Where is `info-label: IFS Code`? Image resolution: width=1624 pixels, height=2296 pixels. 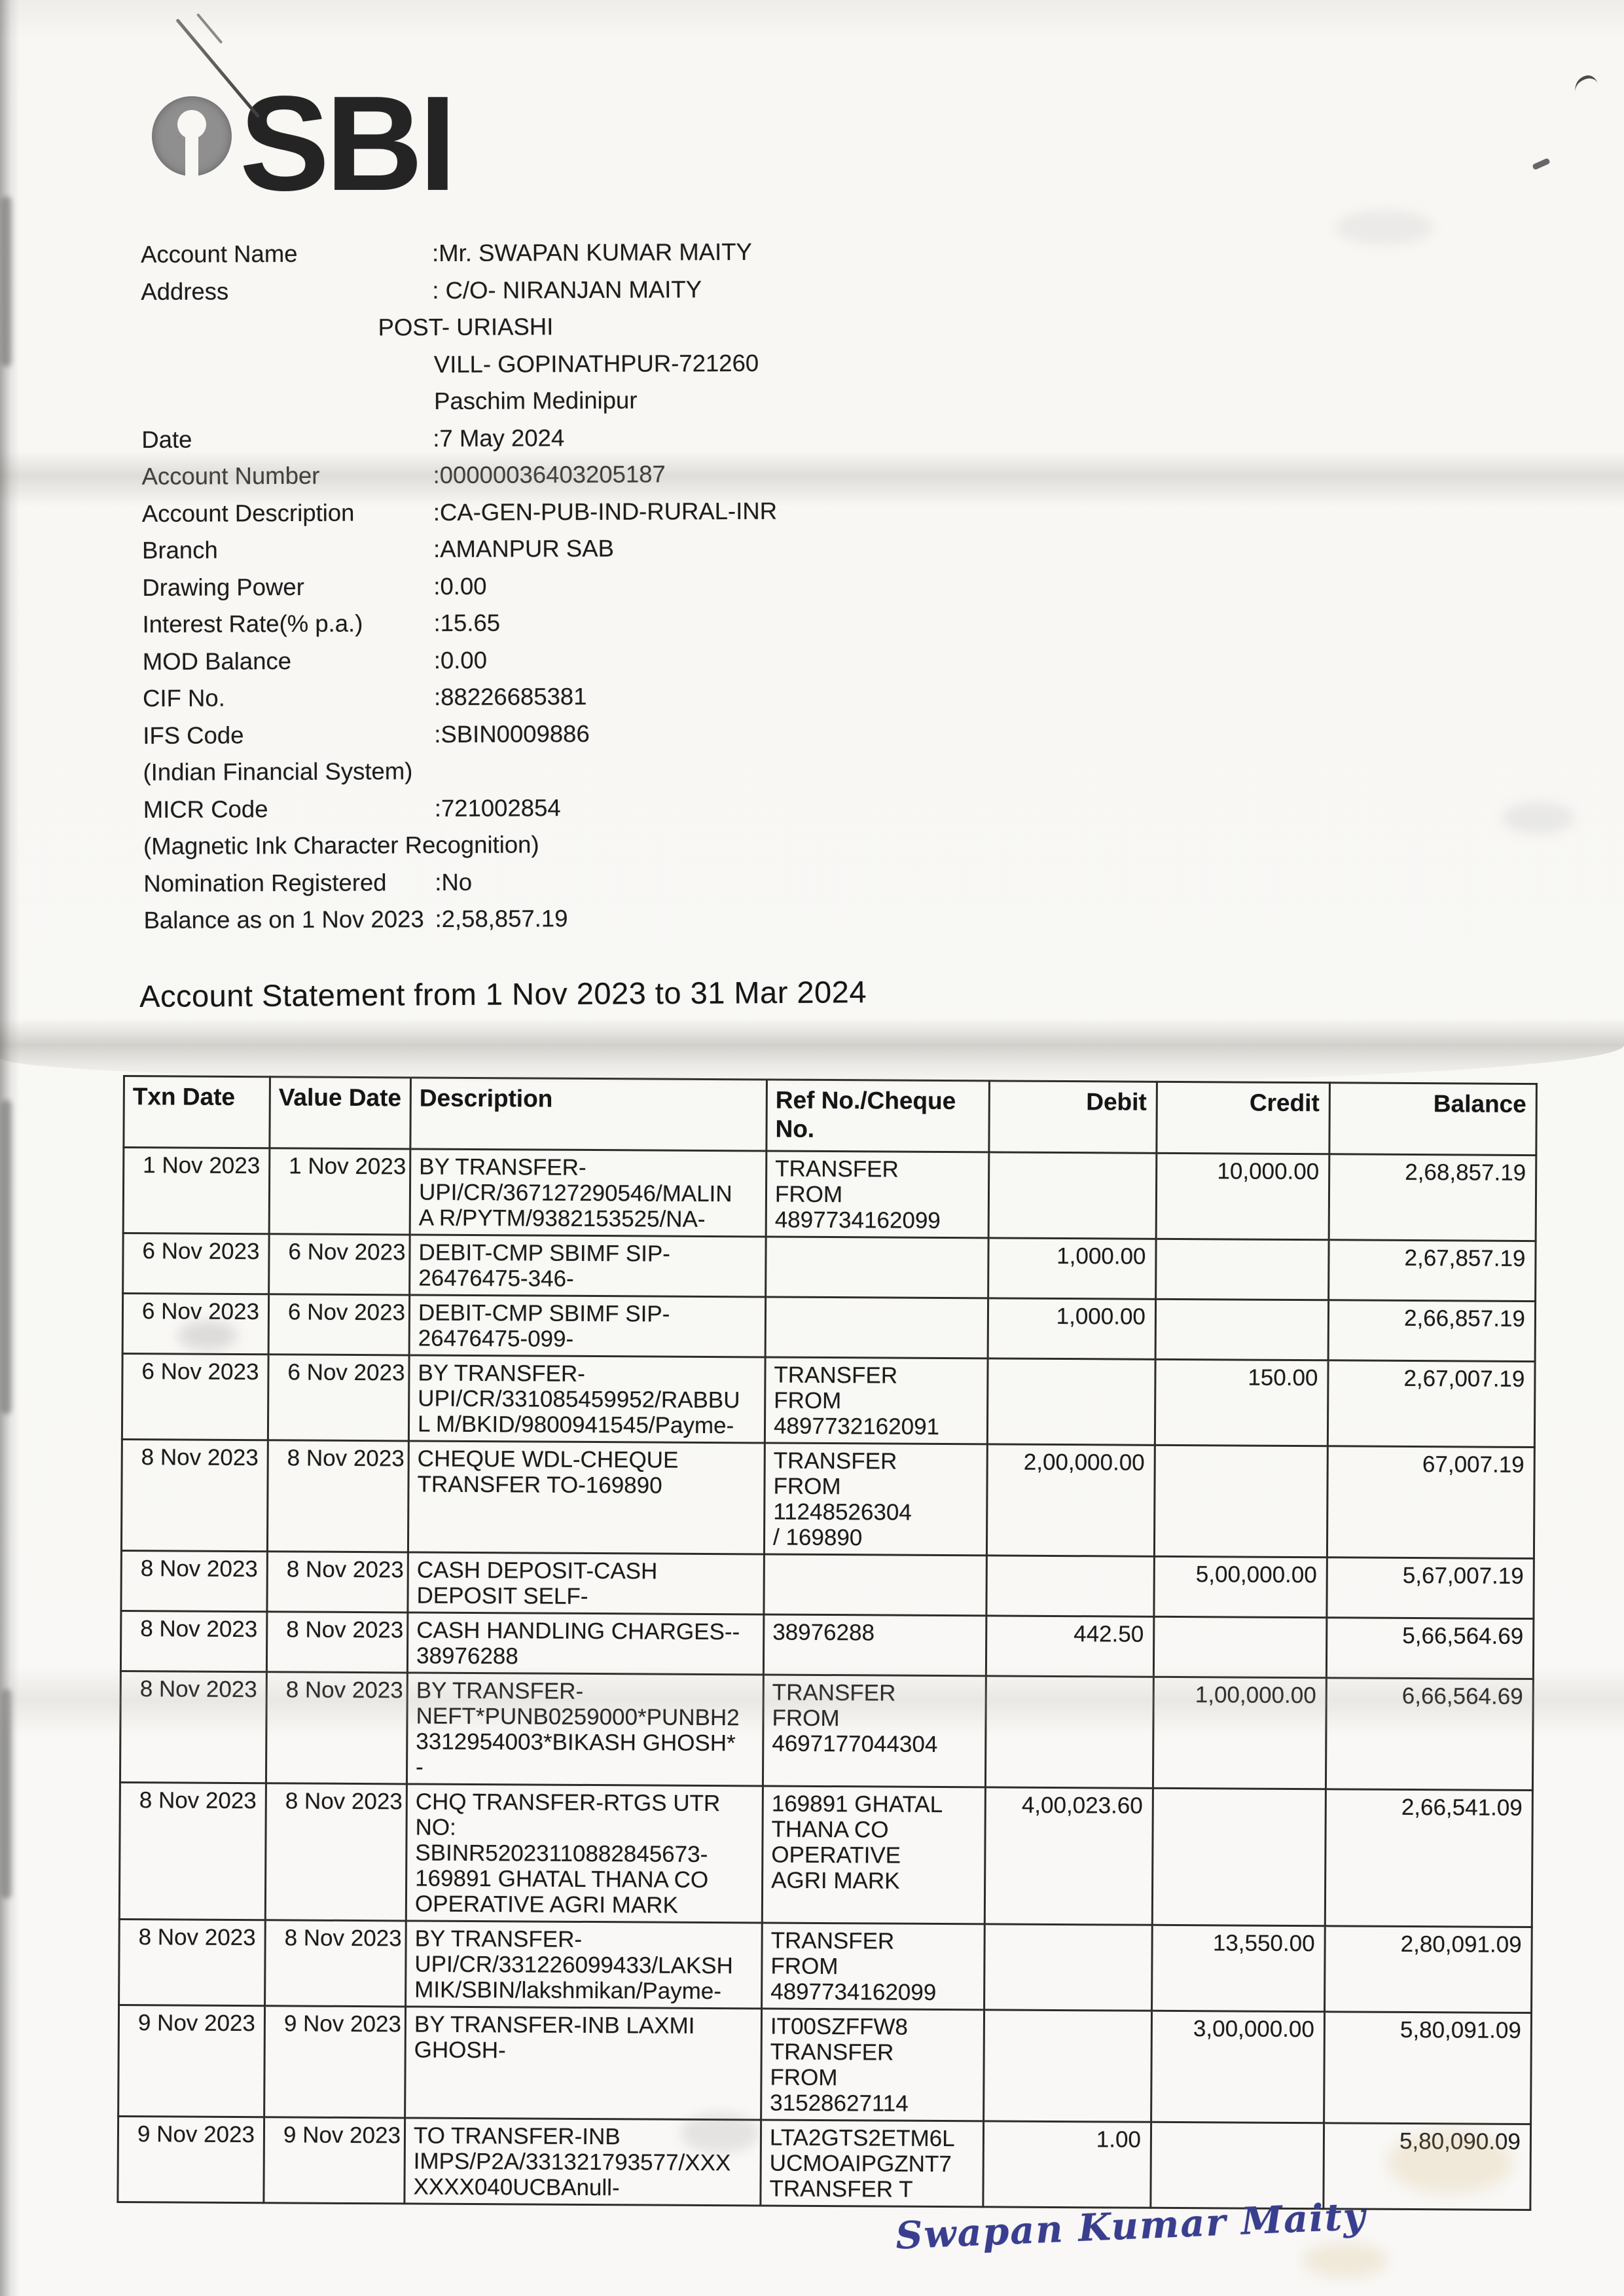 info-label: IFS Code is located at coordinates (193, 735).